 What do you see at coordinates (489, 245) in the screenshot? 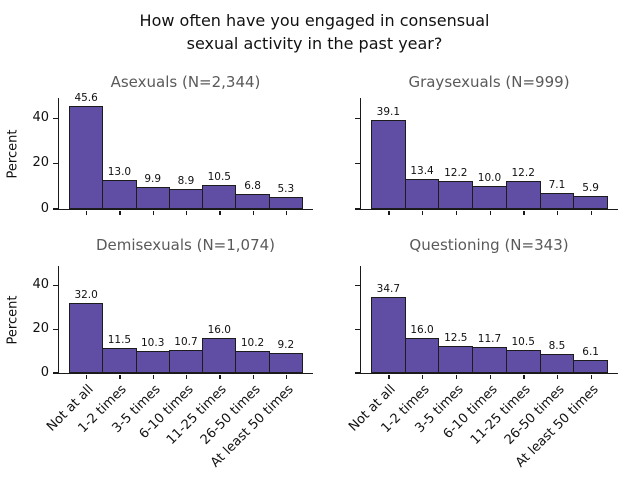
I see `subplot-title-questioning: Questioning (N=343)` at bounding box center [489, 245].